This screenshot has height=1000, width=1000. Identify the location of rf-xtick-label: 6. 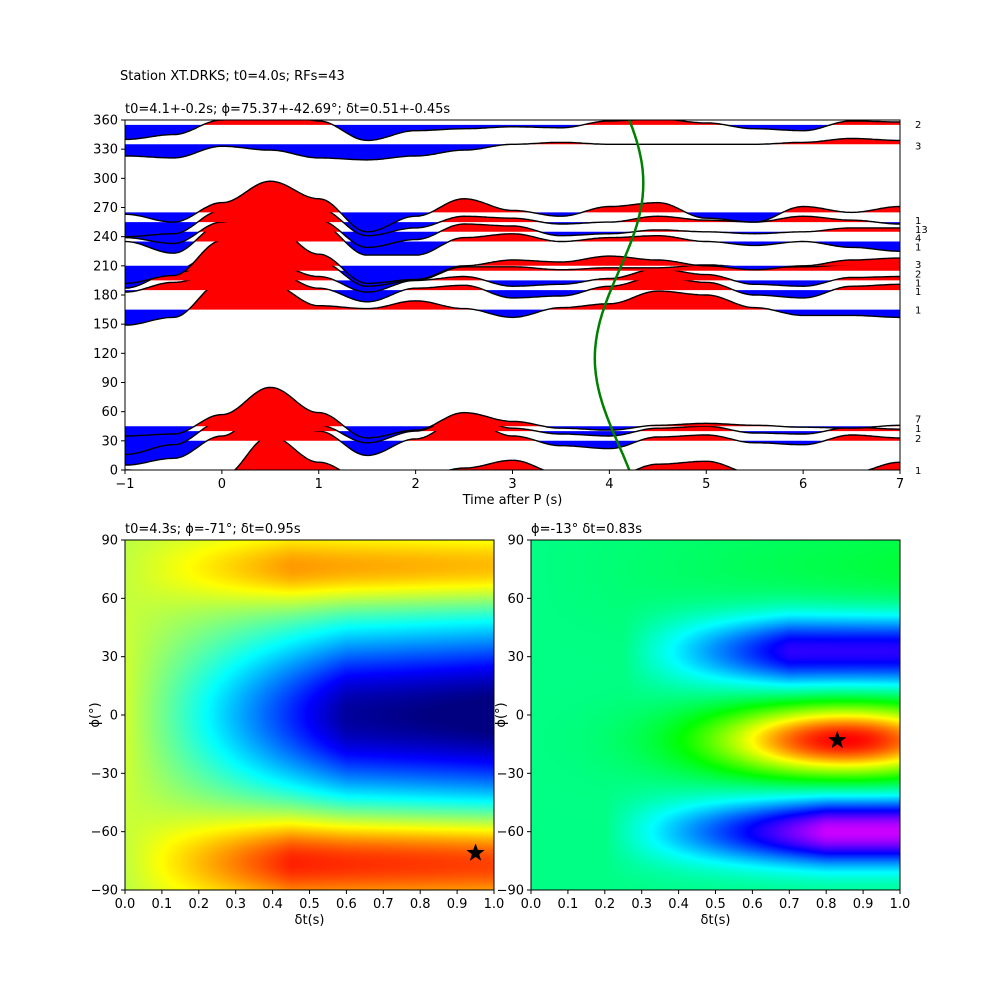
(803, 484).